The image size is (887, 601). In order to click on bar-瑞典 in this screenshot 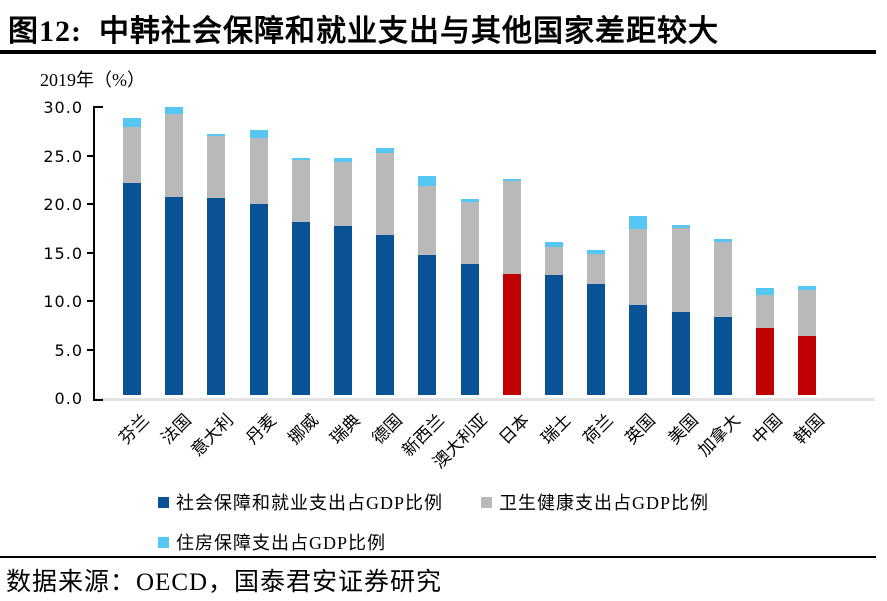, I will do `click(343, 276)`.